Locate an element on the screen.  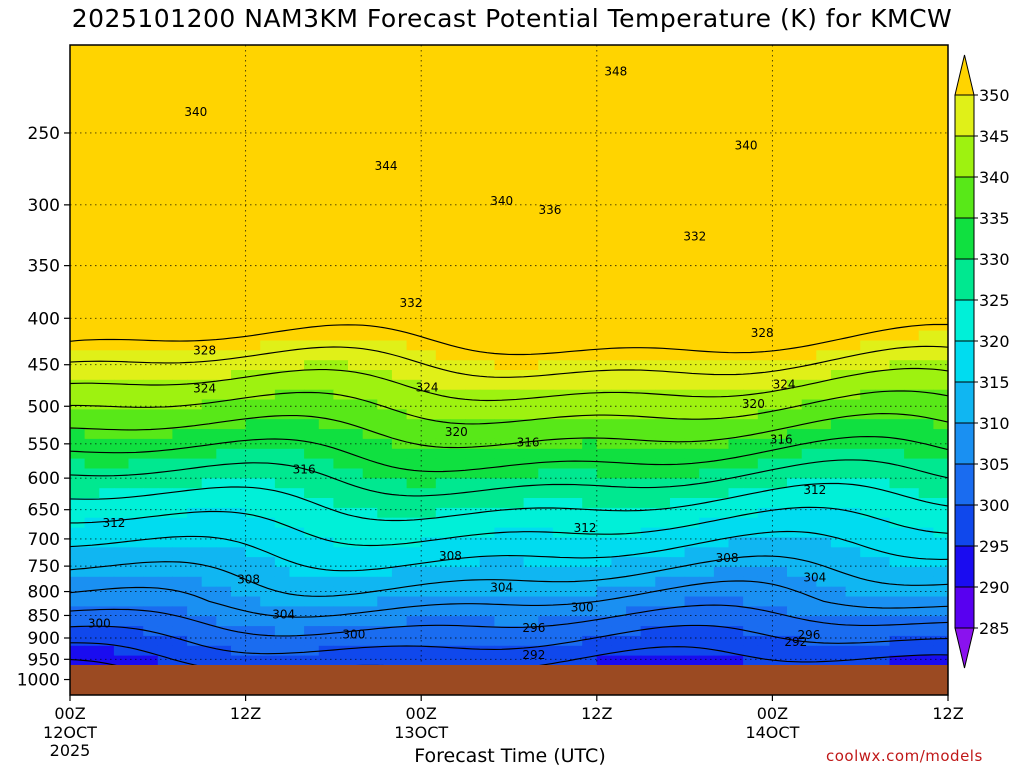
colorbar-label: 350 is located at coordinates (994, 95).